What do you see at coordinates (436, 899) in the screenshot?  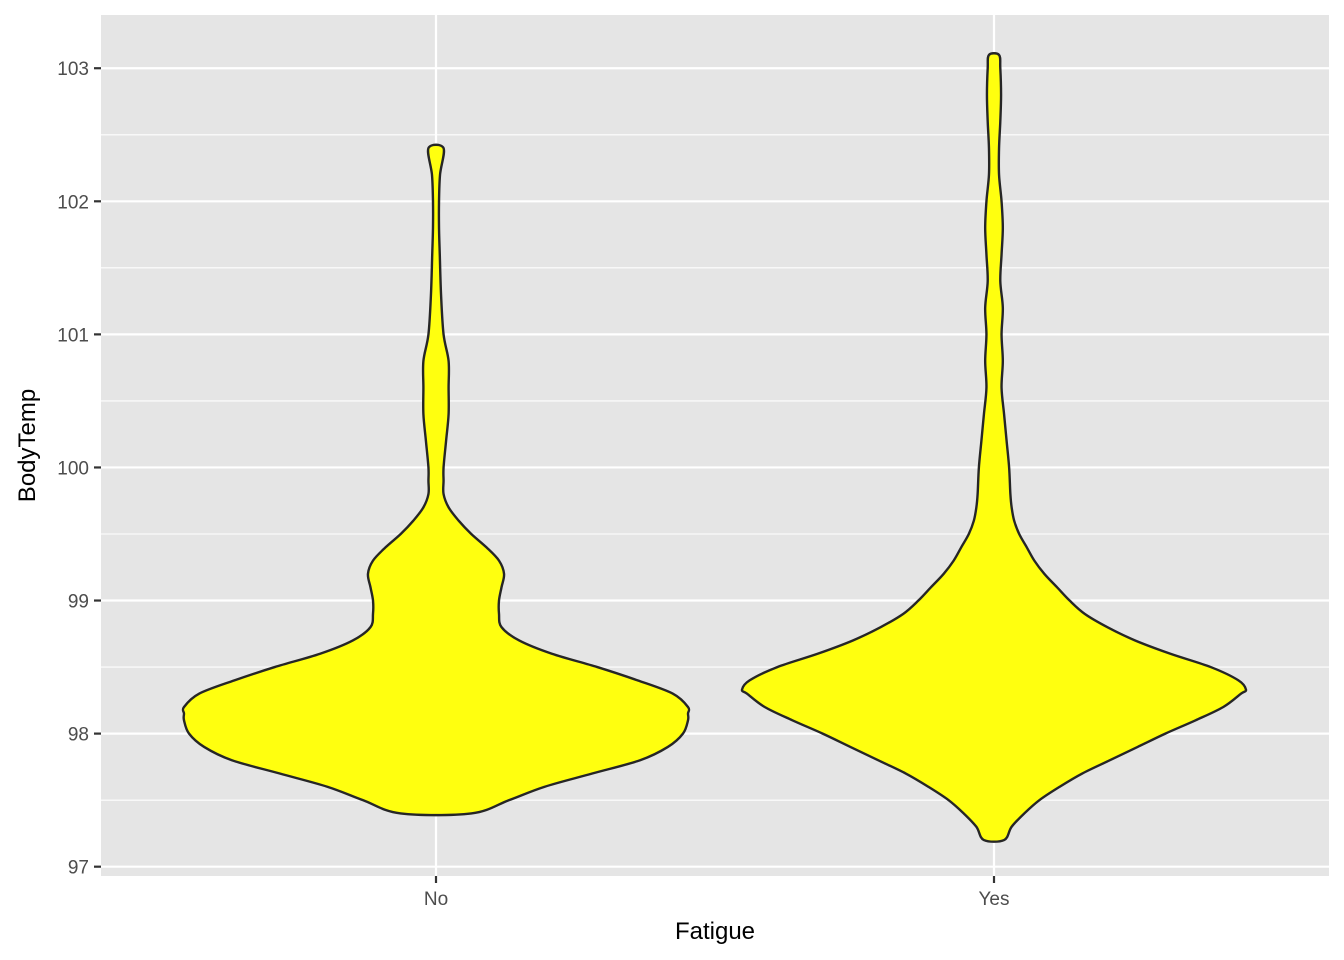 I see `x-tick-label: No` at bounding box center [436, 899].